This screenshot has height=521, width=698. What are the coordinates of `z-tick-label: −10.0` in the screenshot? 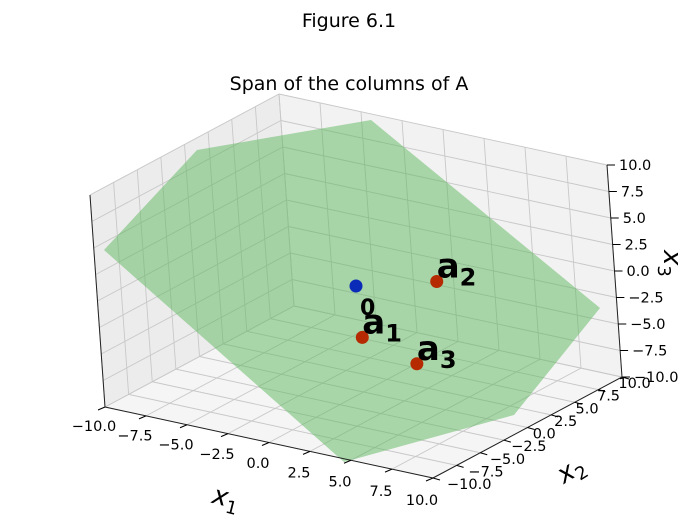 It's located at (656, 378).